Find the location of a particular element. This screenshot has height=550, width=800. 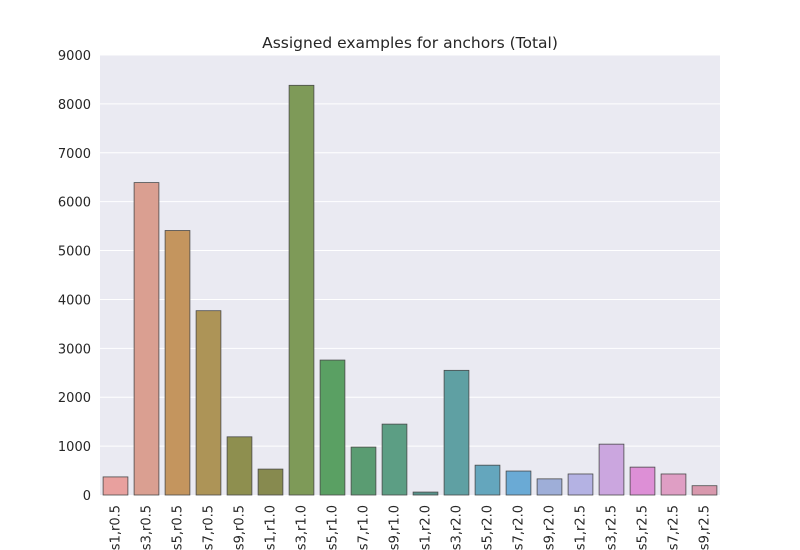

y-tick-label: 0 is located at coordinates (87, 496).